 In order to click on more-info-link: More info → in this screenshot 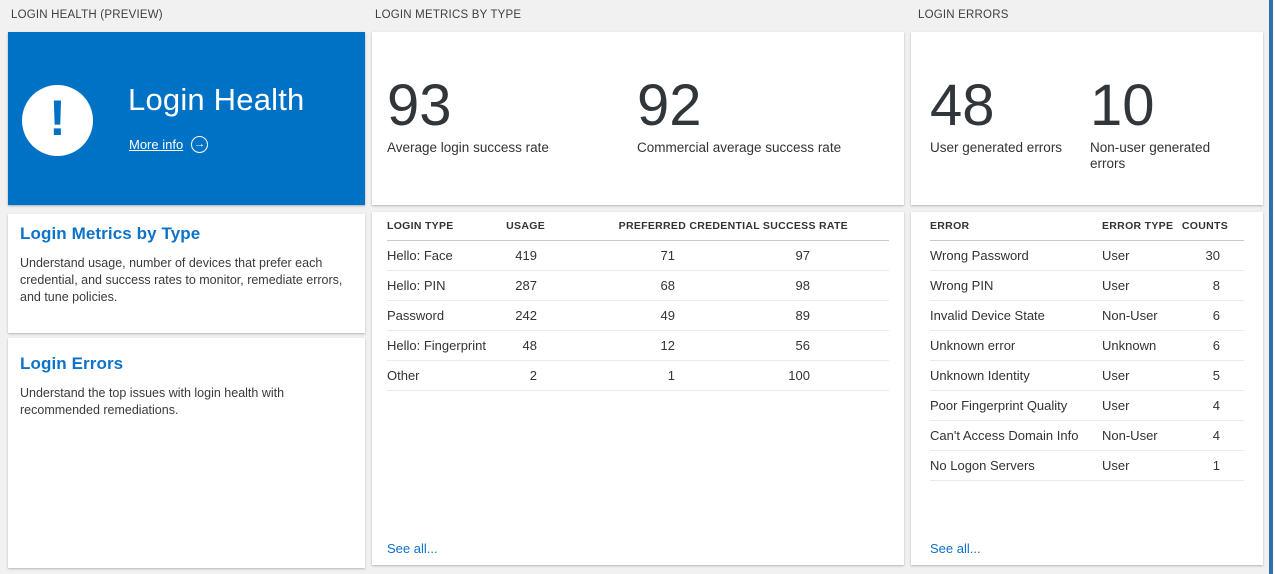, I will do `click(169, 144)`.